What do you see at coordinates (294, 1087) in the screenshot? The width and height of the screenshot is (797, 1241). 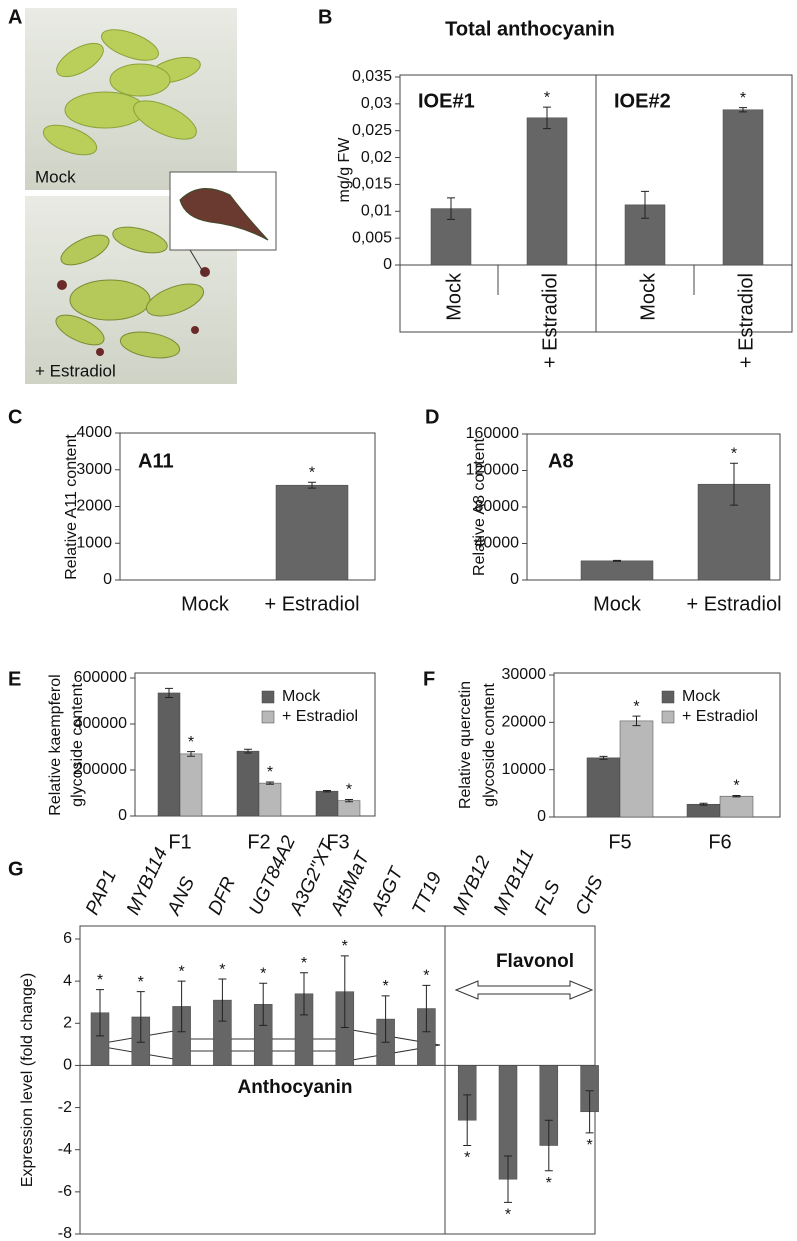 I see `annotation: Anthocyanin` at bounding box center [294, 1087].